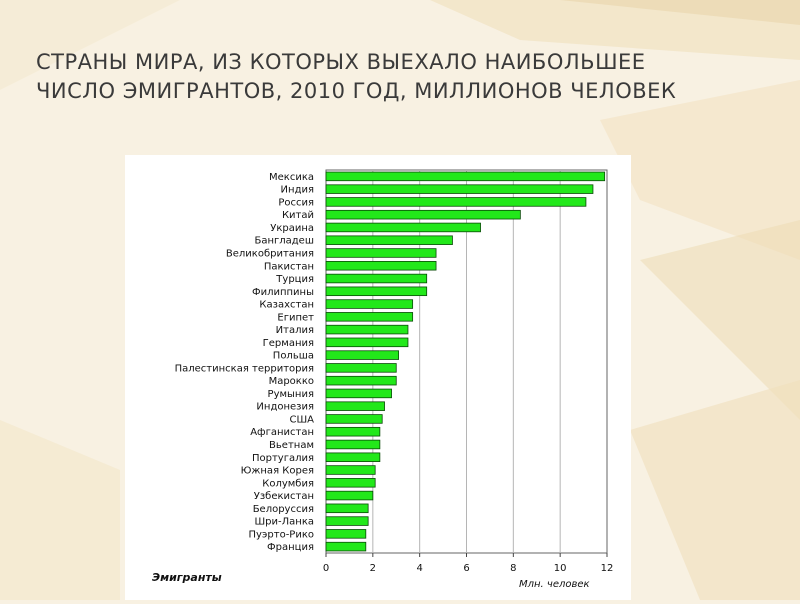 The image size is (800, 604). I want to click on x-tick-label: 12, so click(607, 568).